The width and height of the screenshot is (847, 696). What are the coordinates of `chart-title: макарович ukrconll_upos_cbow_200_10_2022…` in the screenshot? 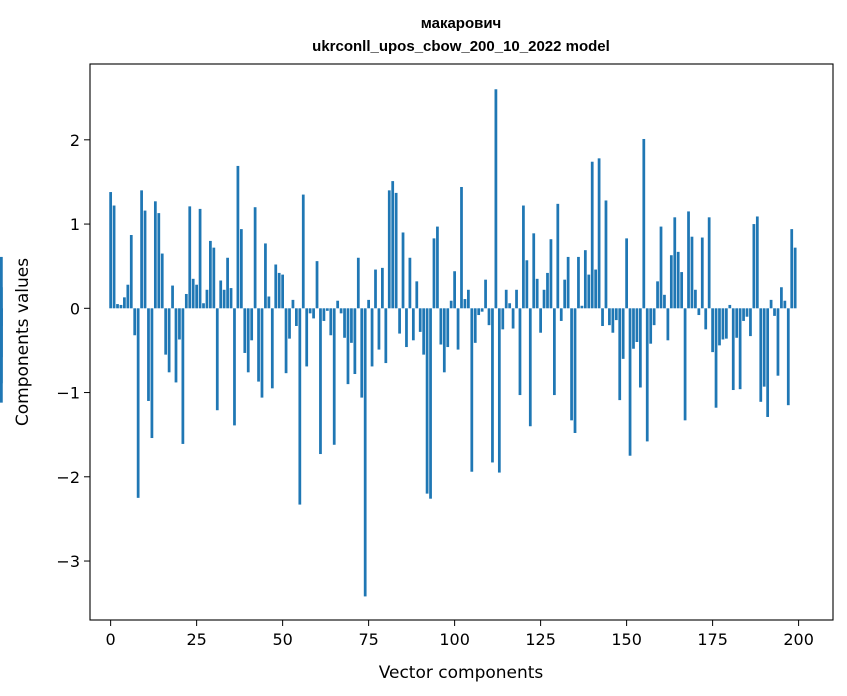 It's located at (461, 35).